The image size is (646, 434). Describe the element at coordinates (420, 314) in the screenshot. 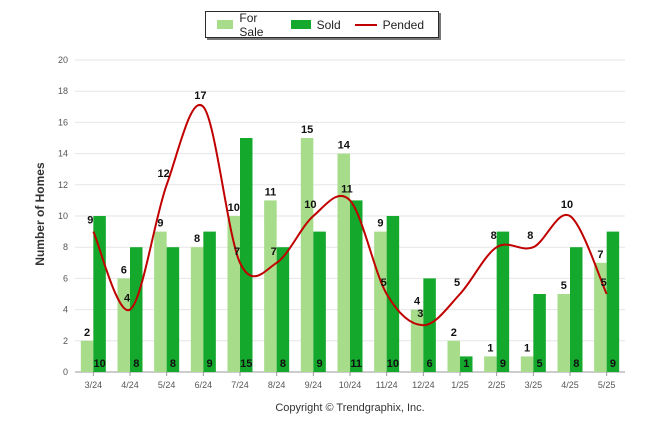

I see `data-label-pended: 3` at that location.